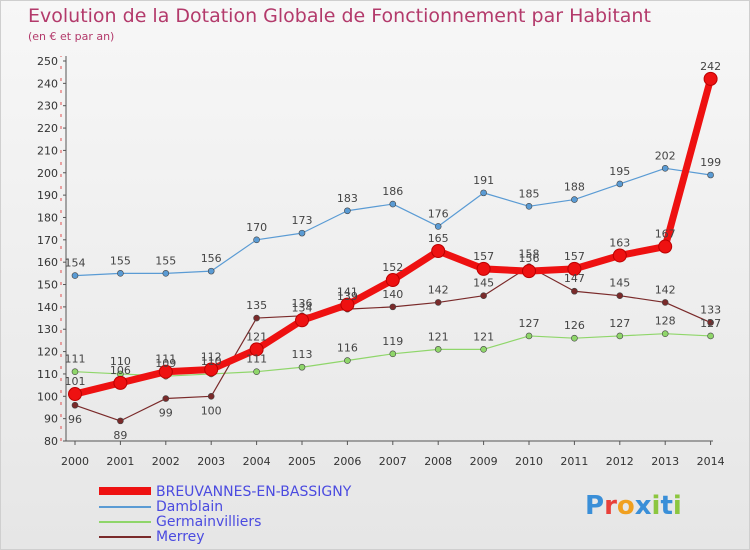 This screenshot has width=750, height=550. I want to click on data-label-germainvilliers: 128, so click(665, 321).